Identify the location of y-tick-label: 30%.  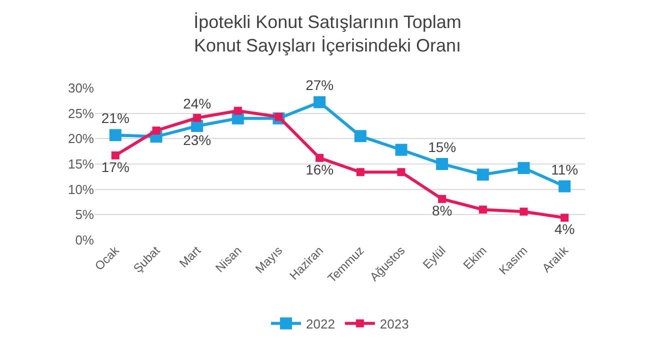
(81, 88).